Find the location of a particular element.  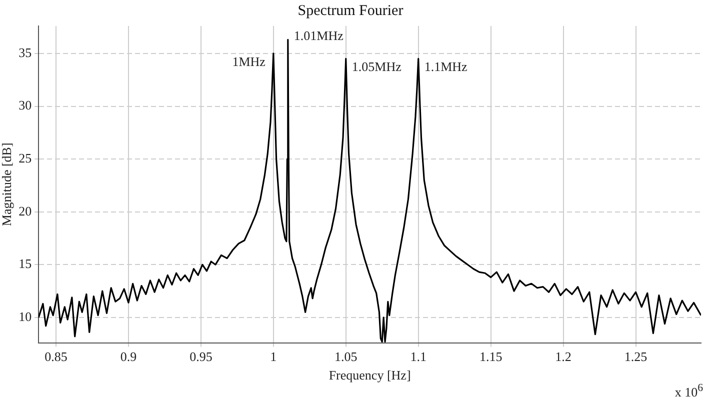

x-tick-label: 0.95 is located at coordinates (201, 356).